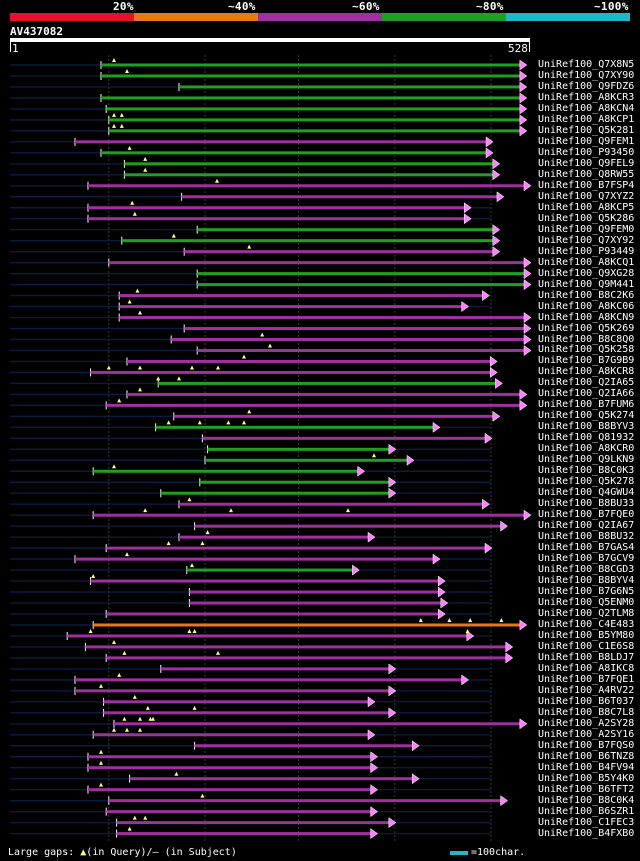 This screenshot has height=861, width=640. What do you see at coordinates (586, 306) in the screenshot?
I see `hit-label: UniRef100_A8KC06` at bounding box center [586, 306].